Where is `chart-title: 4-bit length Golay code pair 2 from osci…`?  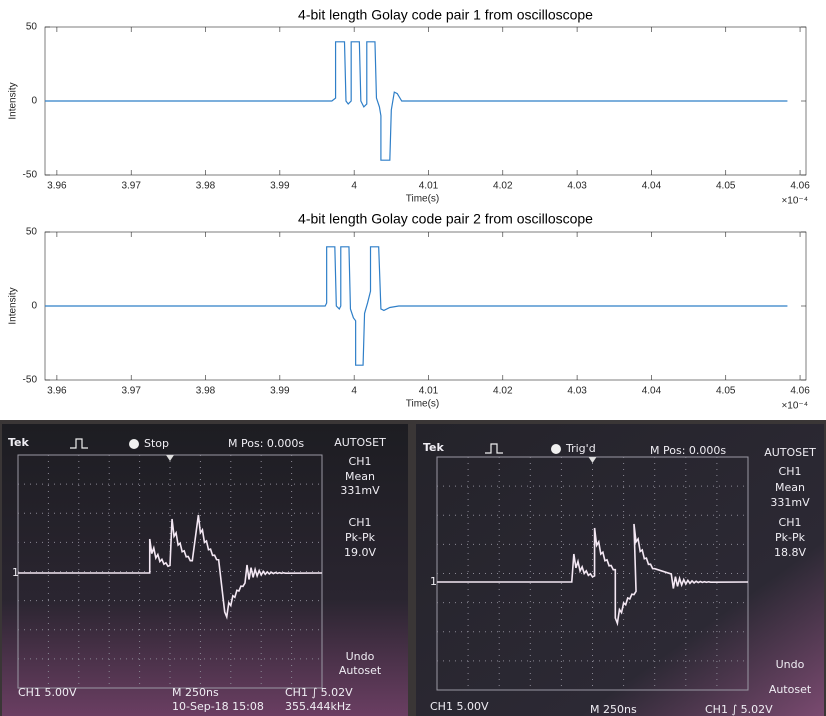
chart-title: 4-bit length Golay code pair 2 from osci… is located at coordinates (445, 219).